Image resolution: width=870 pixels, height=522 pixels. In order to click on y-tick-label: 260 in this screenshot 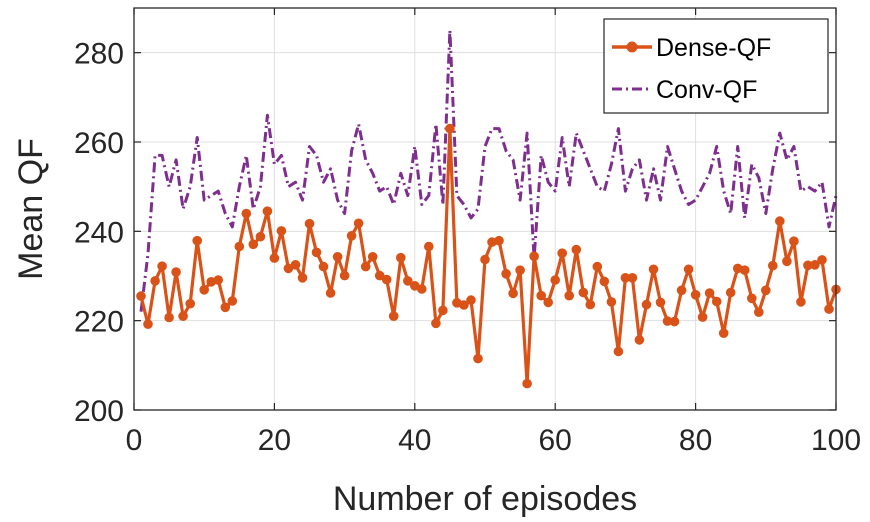, I will do `click(99, 143)`.